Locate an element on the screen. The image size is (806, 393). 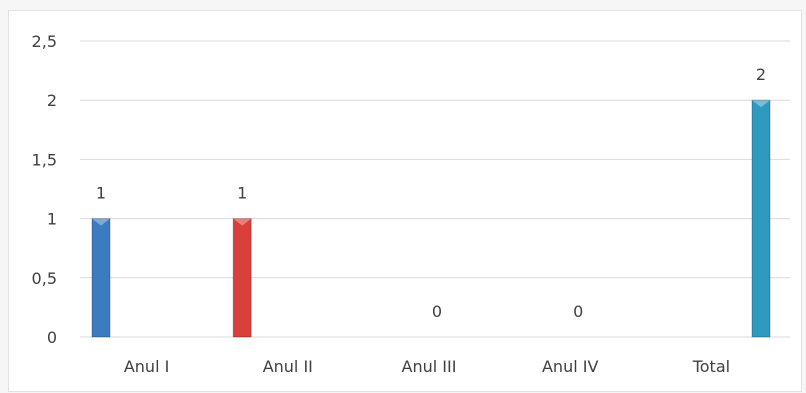
y-tick-label: 1,5 is located at coordinates (44, 159).